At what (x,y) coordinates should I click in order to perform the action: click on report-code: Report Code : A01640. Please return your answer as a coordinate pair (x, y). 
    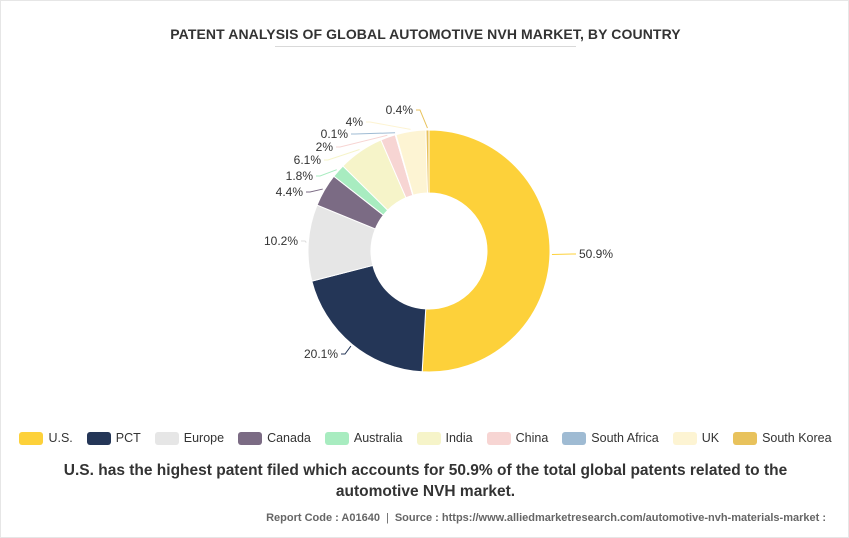
    Looking at the image, I should click on (323, 518).